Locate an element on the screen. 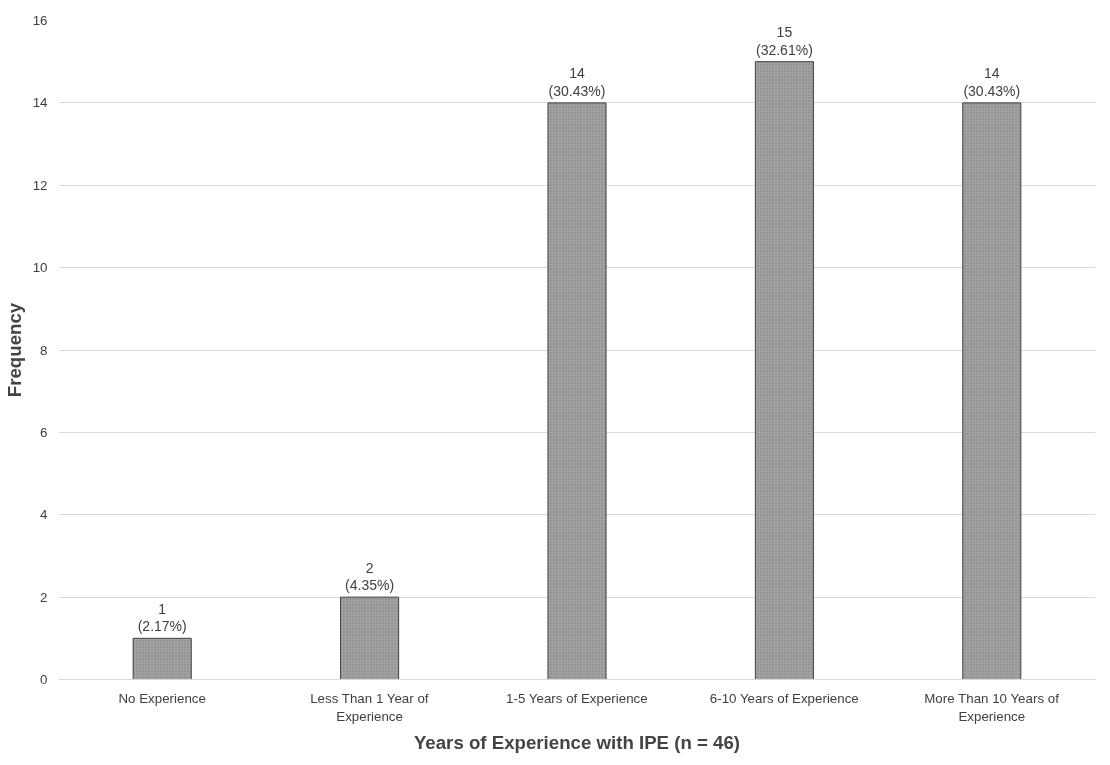  y-tick-label: 16 is located at coordinates (40, 20).